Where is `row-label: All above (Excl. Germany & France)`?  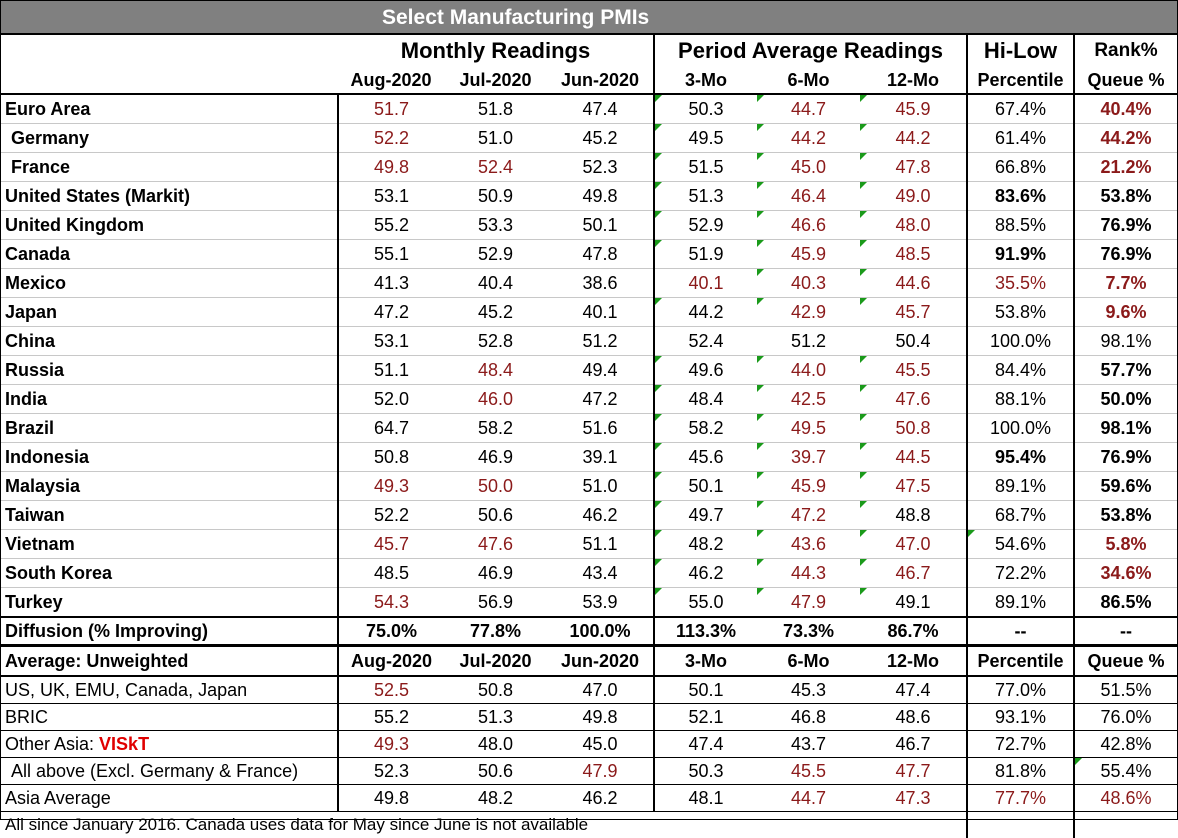
row-label: All above (Excl. Germany & France) is located at coordinates (169, 771).